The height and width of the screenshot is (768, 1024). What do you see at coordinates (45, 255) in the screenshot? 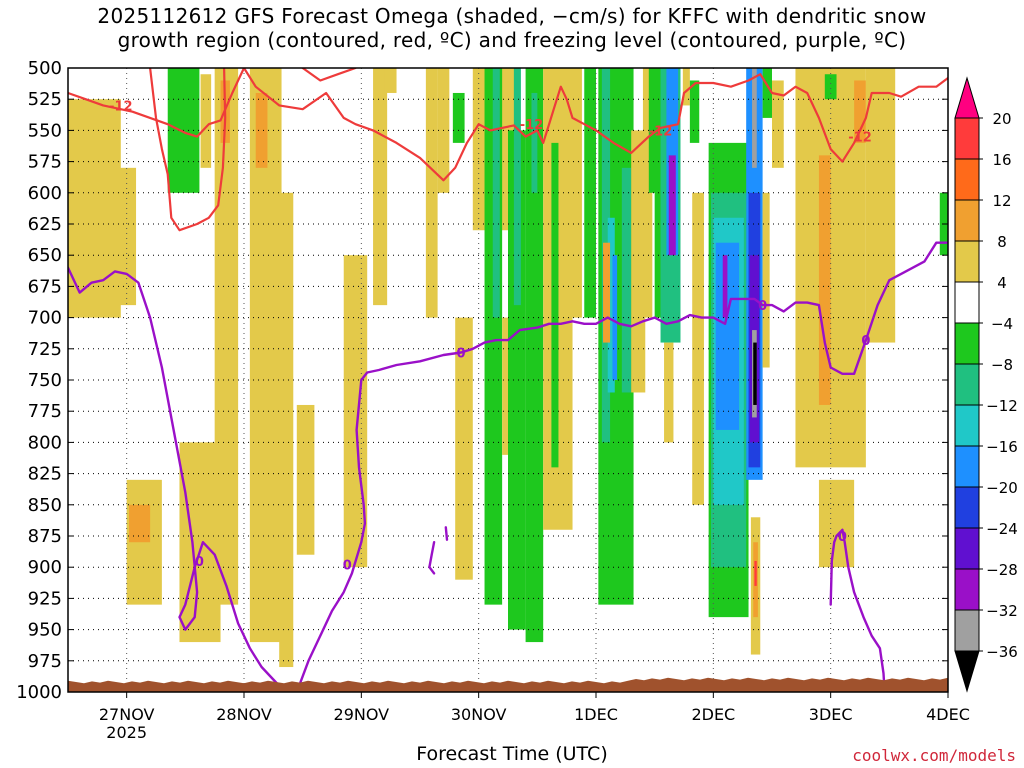
I see `y-tick-label-650: 650` at bounding box center [45, 255].